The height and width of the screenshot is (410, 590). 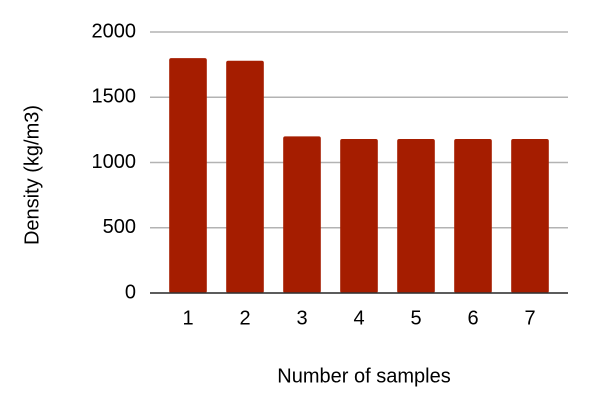 I want to click on x-tick-label: 5, so click(x=415, y=318).